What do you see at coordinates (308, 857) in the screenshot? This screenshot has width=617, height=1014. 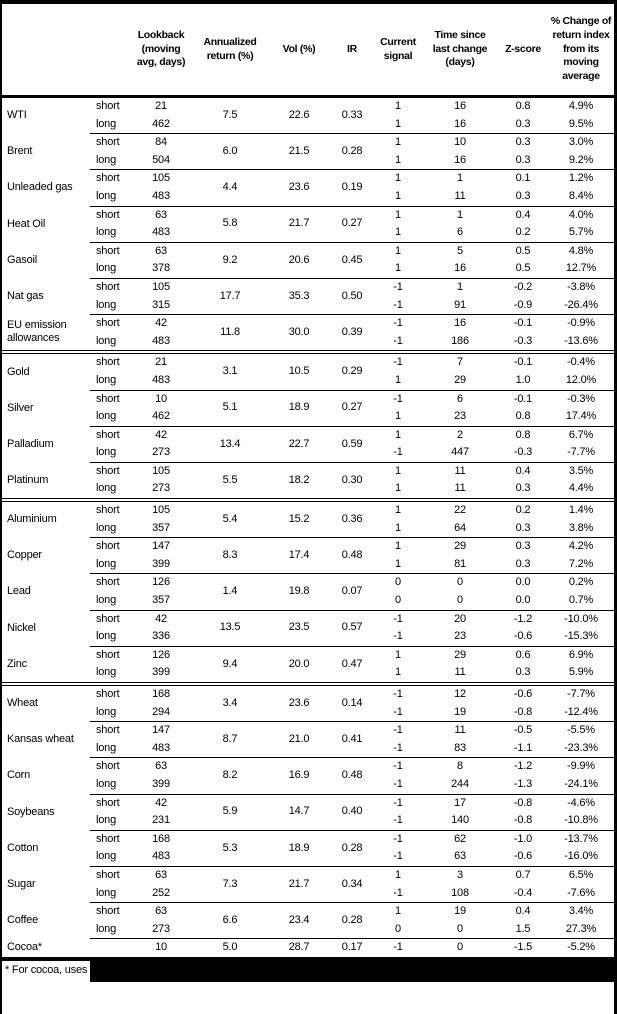 I see `table-row: long 483 -1 63 -0.6 -16.0%` at bounding box center [308, 857].